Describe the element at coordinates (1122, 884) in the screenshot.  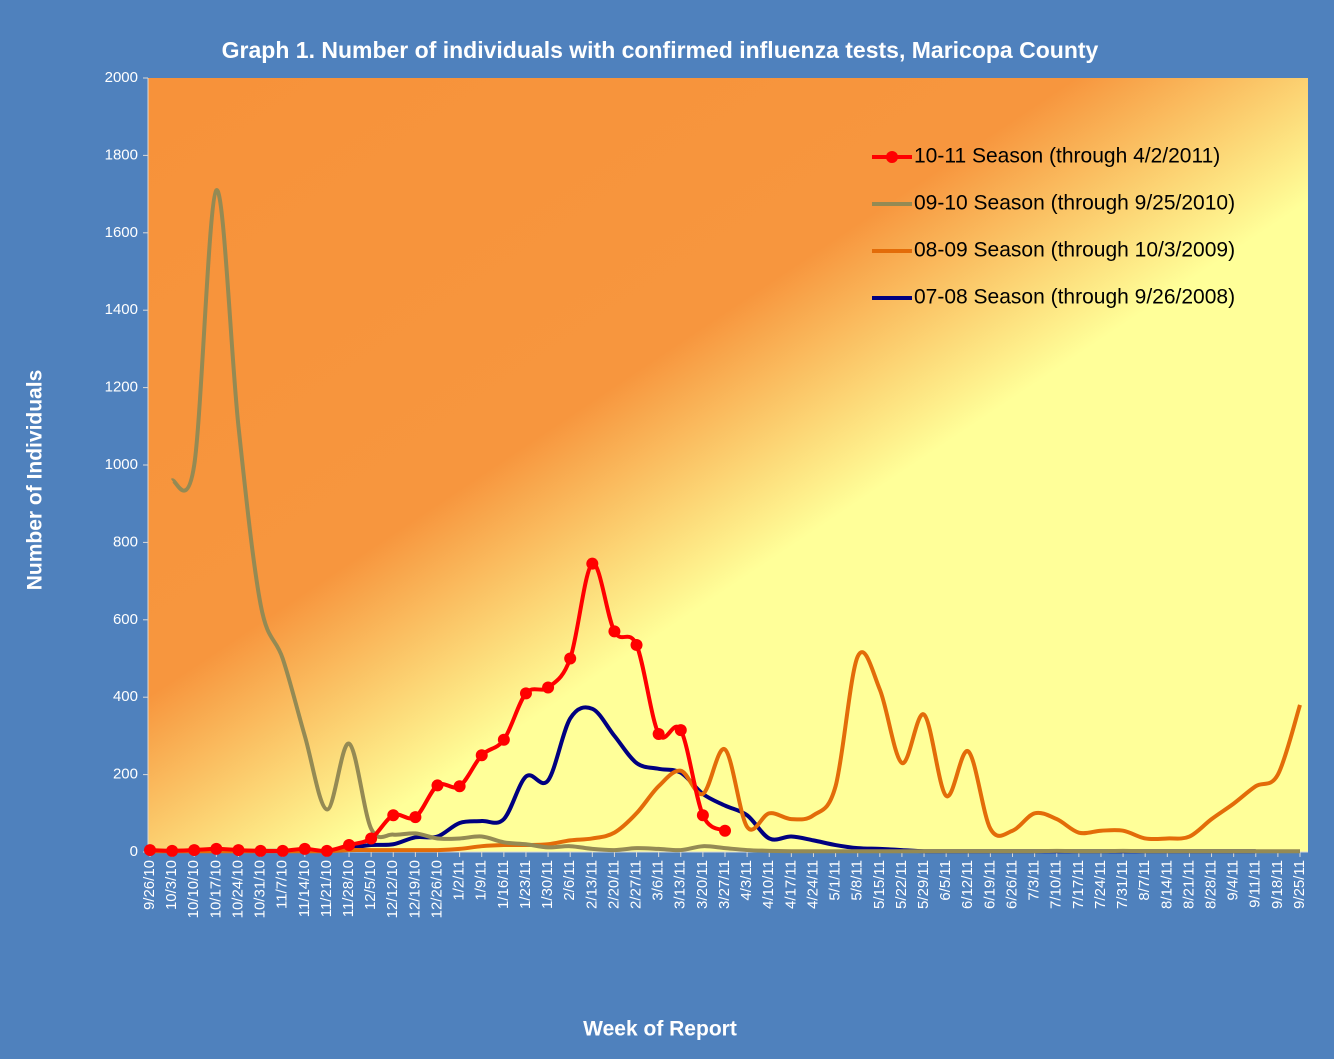
I see `x-tick-label: 7/31/11` at that location.